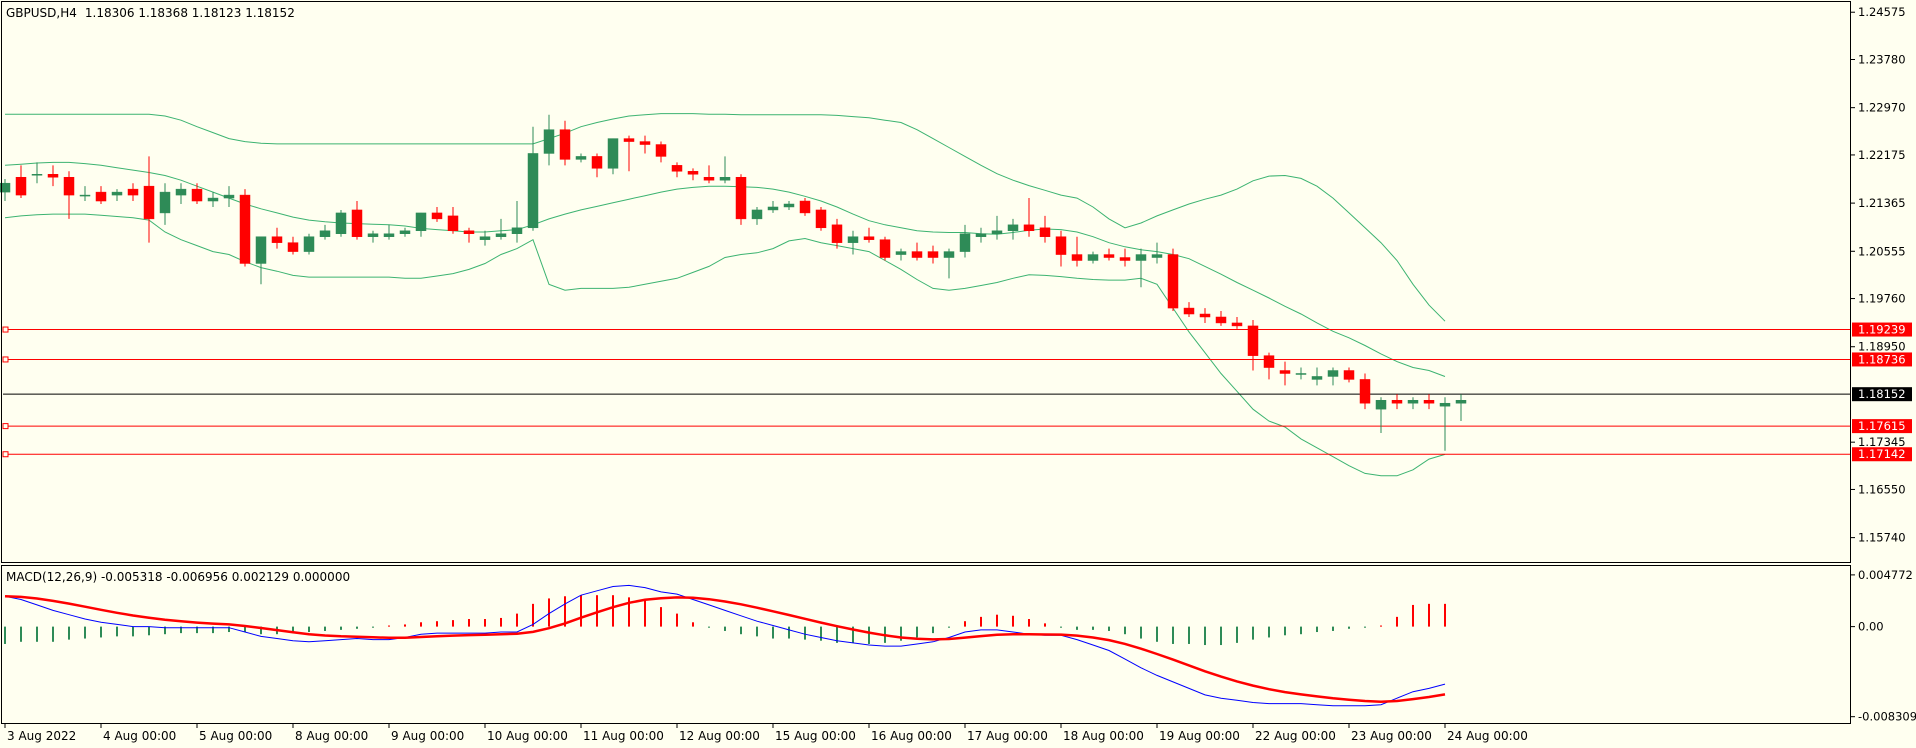 This screenshot has width=1916, height=748. Describe the element at coordinates (1882, 59) in the screenshot. I see `price-tick-label: 1.23780` at that location.